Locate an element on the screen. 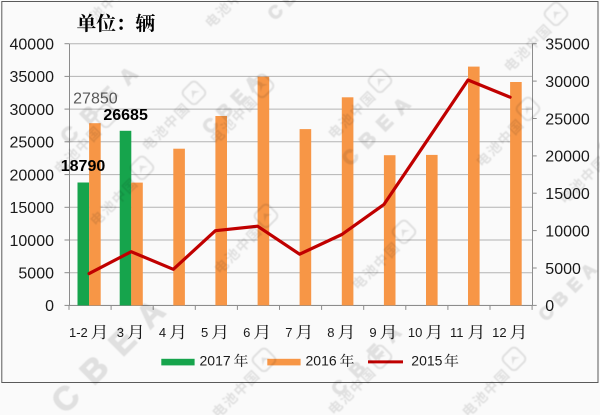 The image size is (600, 415). svg-text: 2015 is located at coordinates (426, 360).